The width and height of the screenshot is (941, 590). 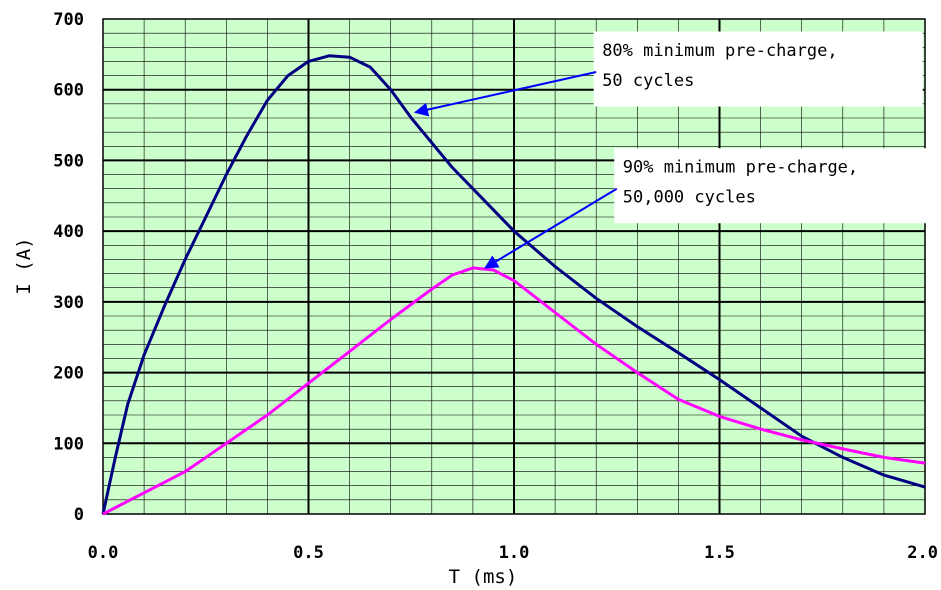 I want to click on y-tick-label: 100, so click(x=68, y=444).